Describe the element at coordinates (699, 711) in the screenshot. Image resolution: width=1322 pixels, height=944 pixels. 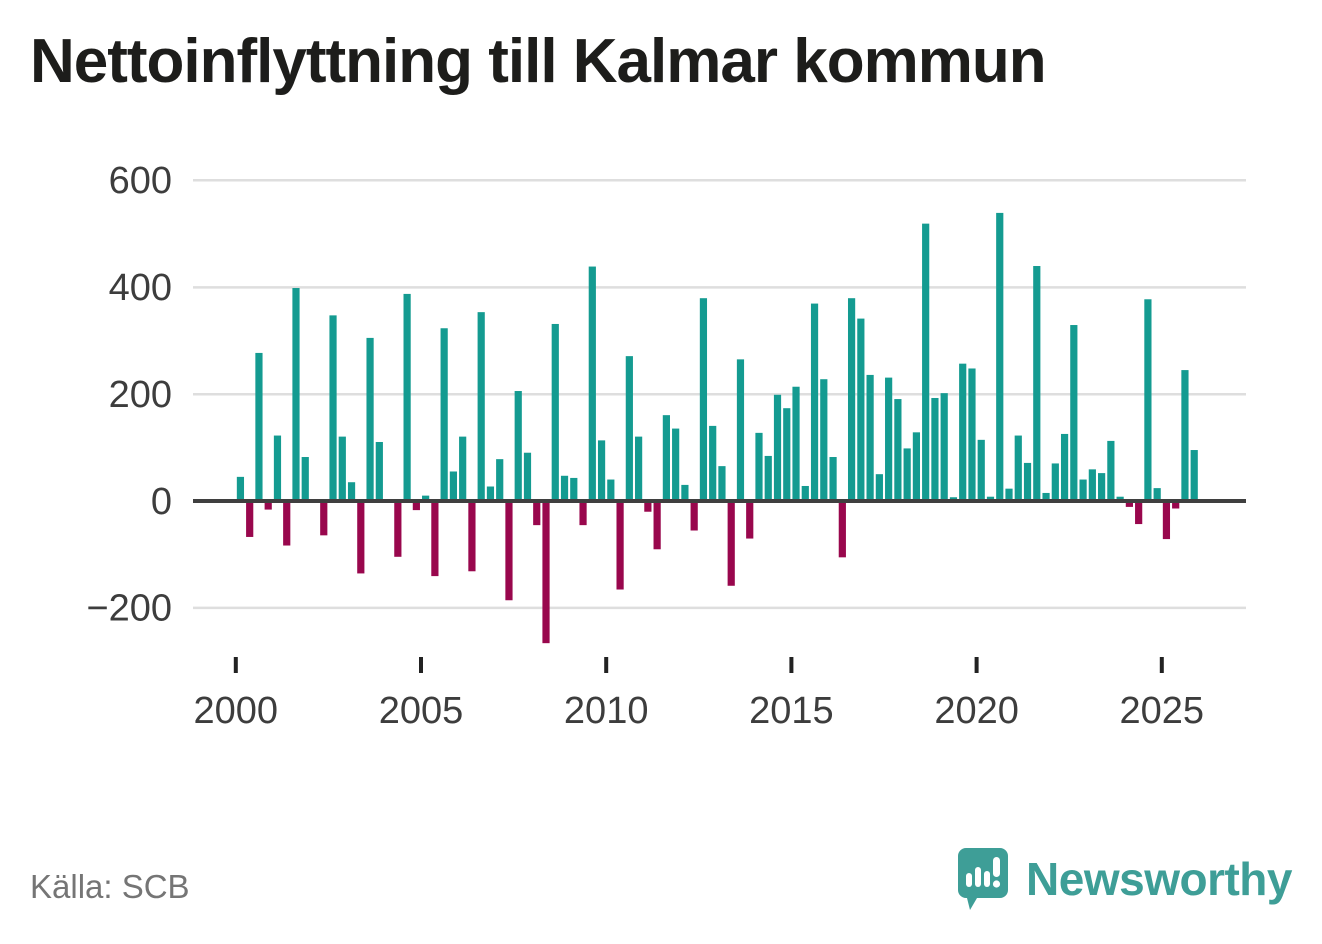
I see `x-axis-labels: 2000 2005 2010 2015 2020 2025` at that location.